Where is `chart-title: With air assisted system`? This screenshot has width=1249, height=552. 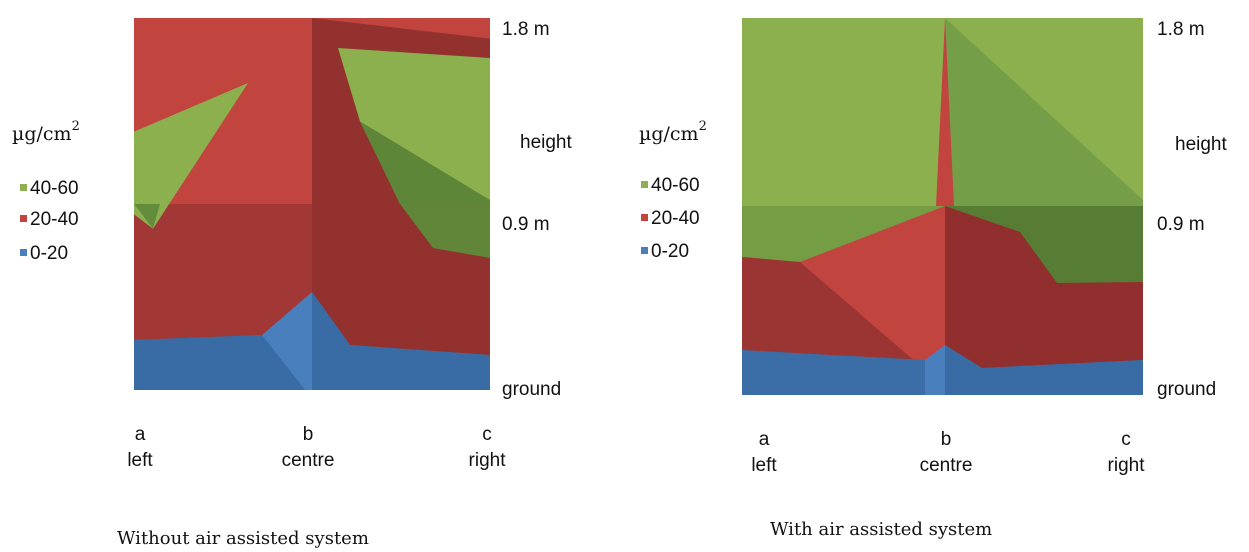 chart-title: With air assisted system is located at coordinates (881, 529).